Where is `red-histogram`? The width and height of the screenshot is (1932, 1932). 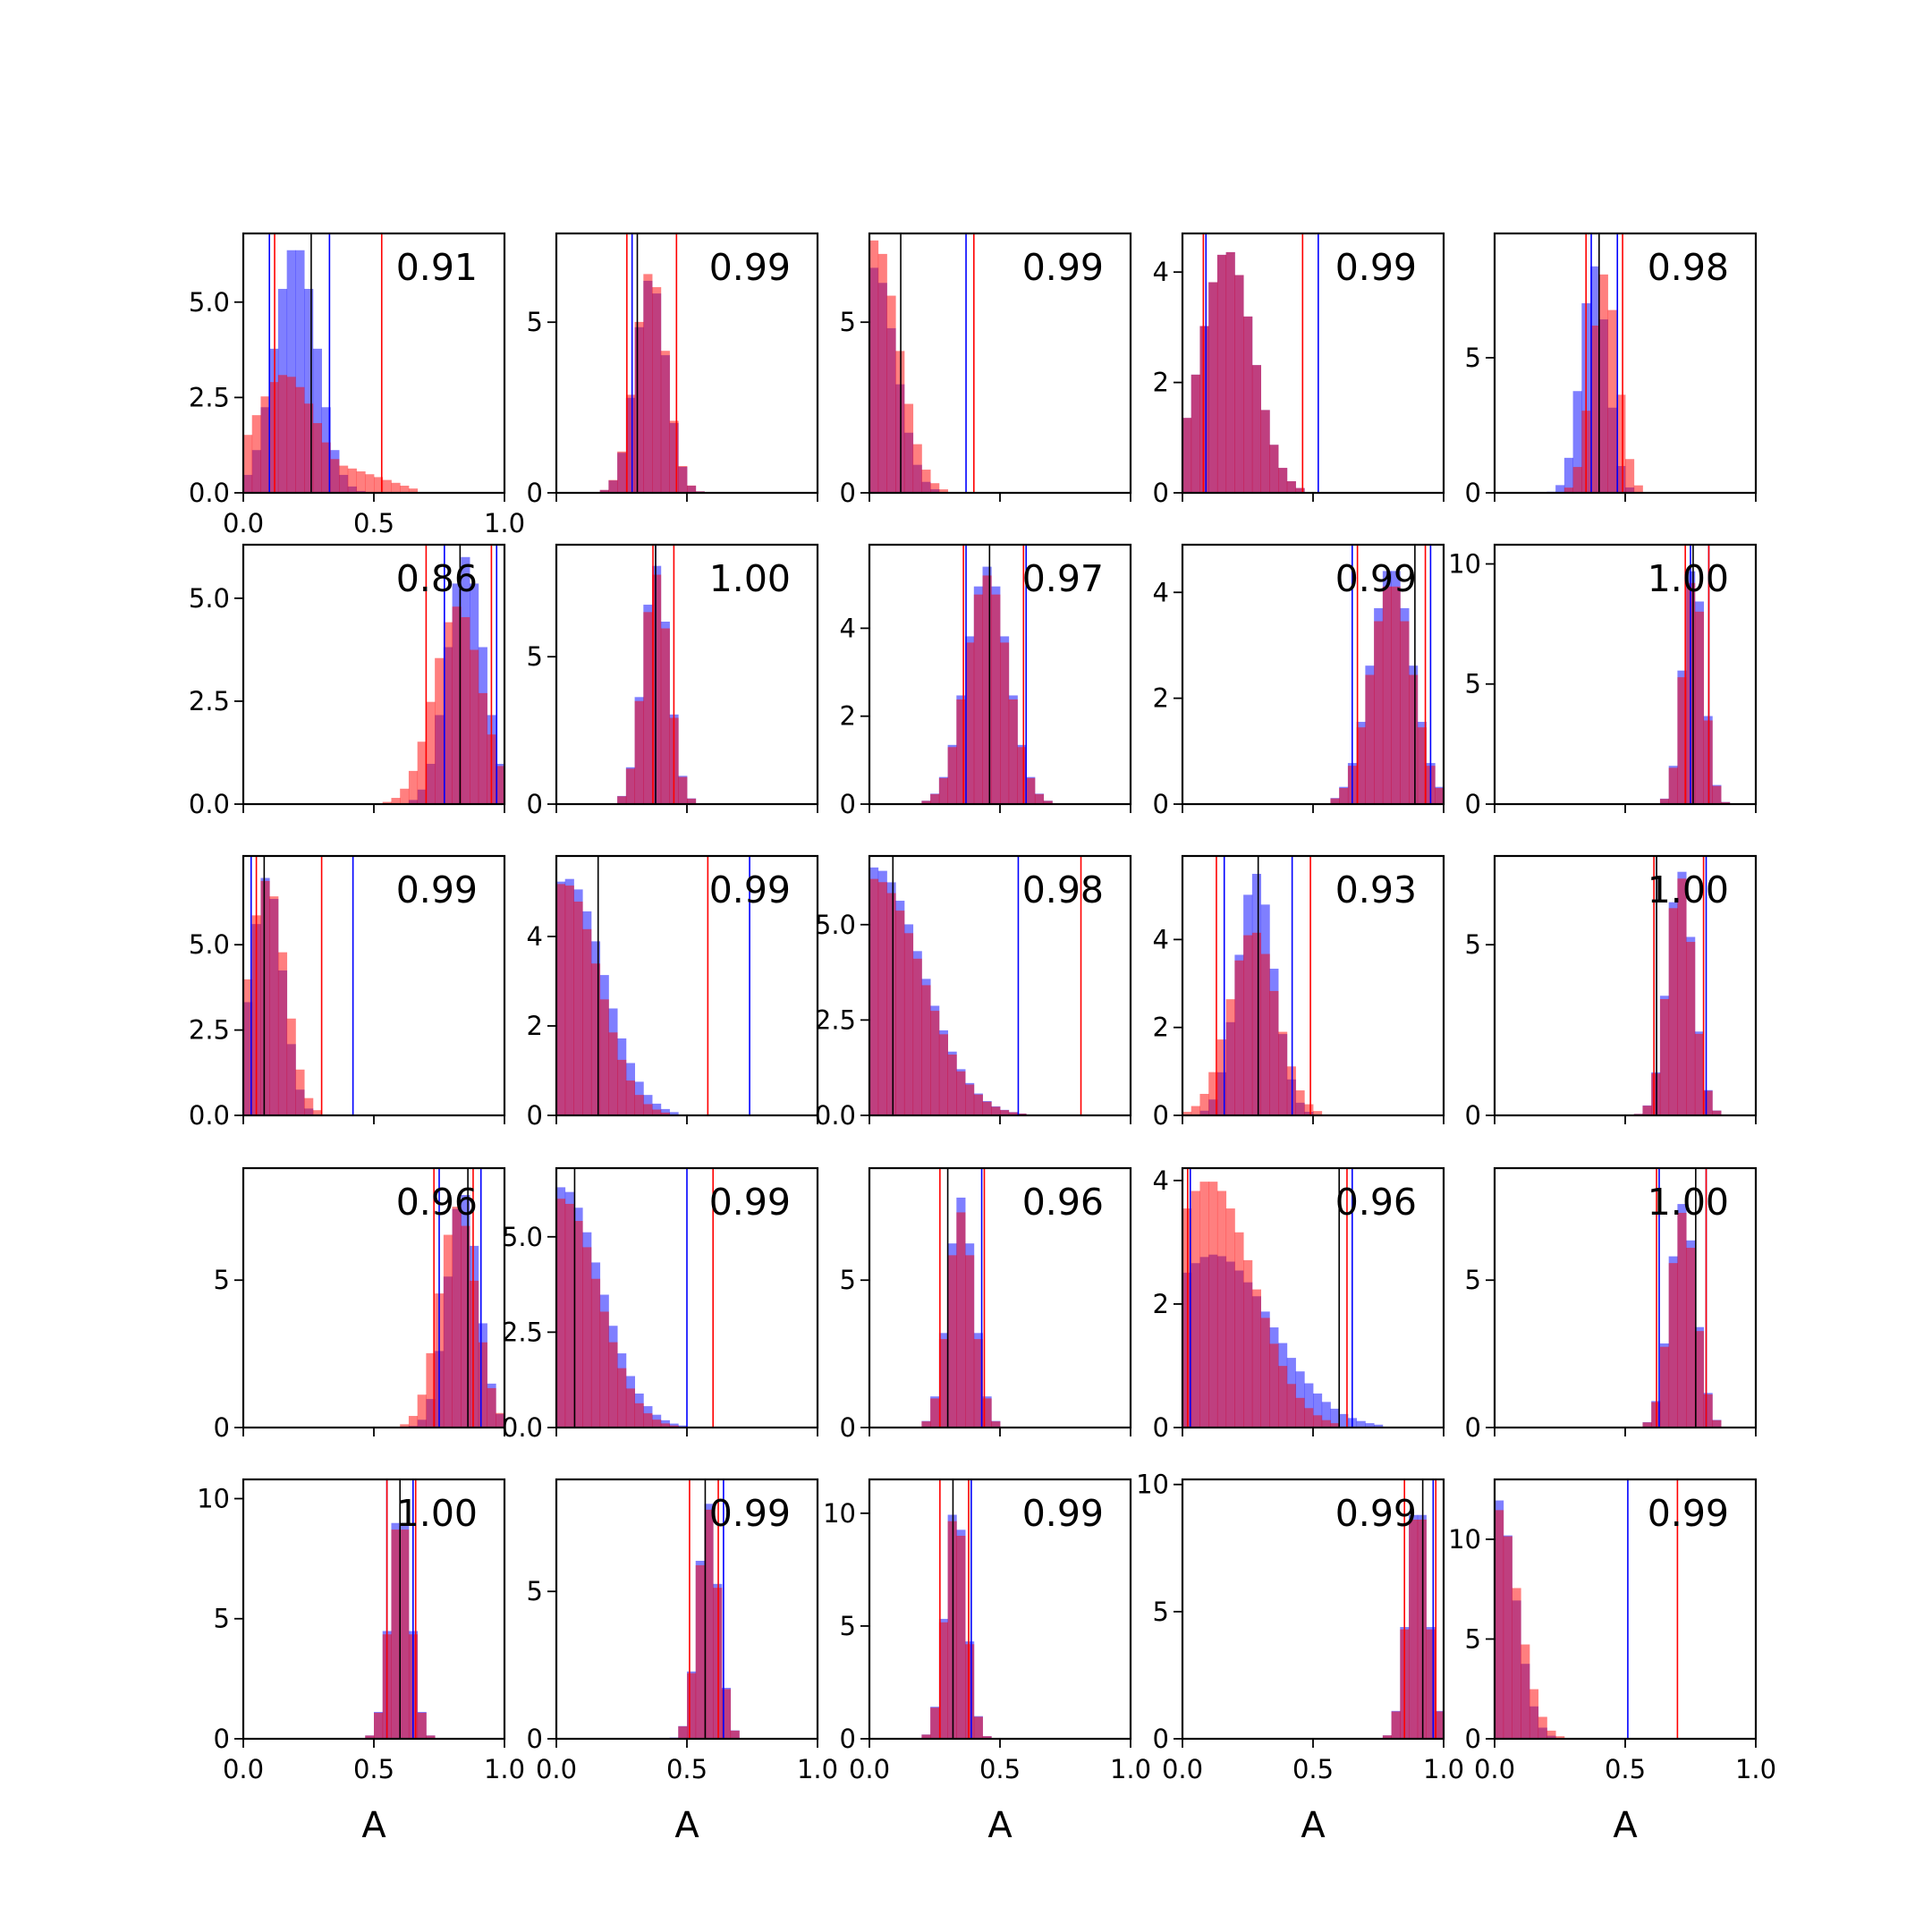 red-histogram is located at coordinates (617, 1313).